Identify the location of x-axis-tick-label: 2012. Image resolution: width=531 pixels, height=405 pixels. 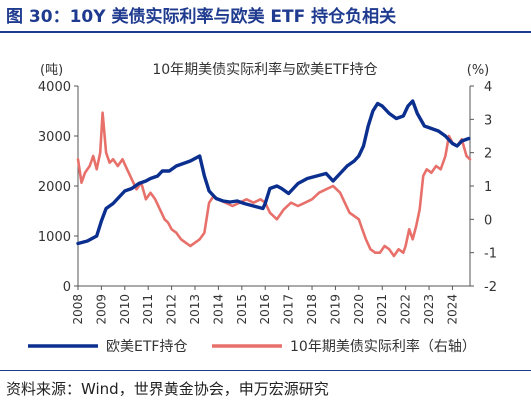
(172, 309).